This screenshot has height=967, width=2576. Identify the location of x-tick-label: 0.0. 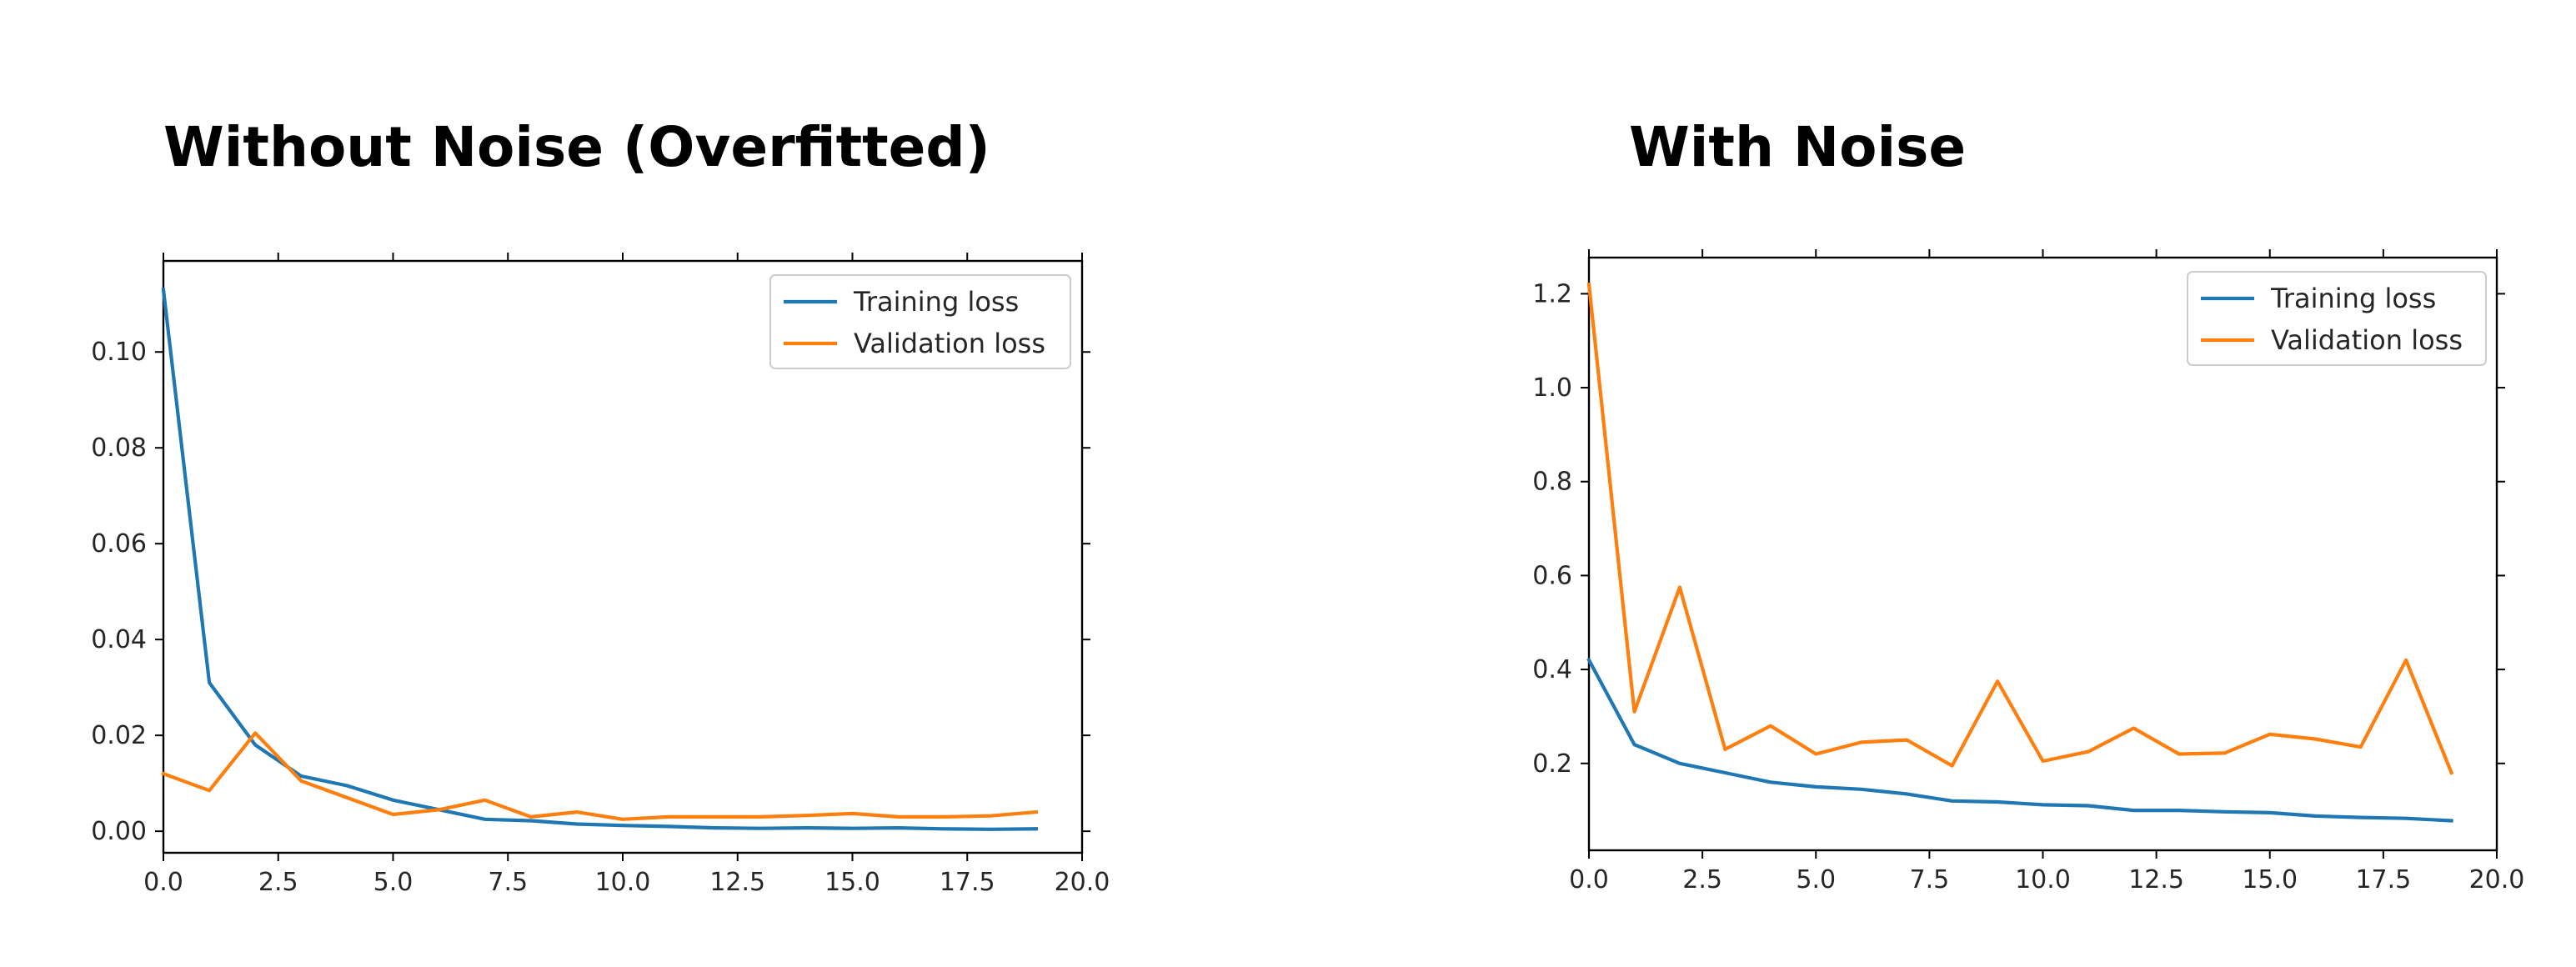
(163, 883).